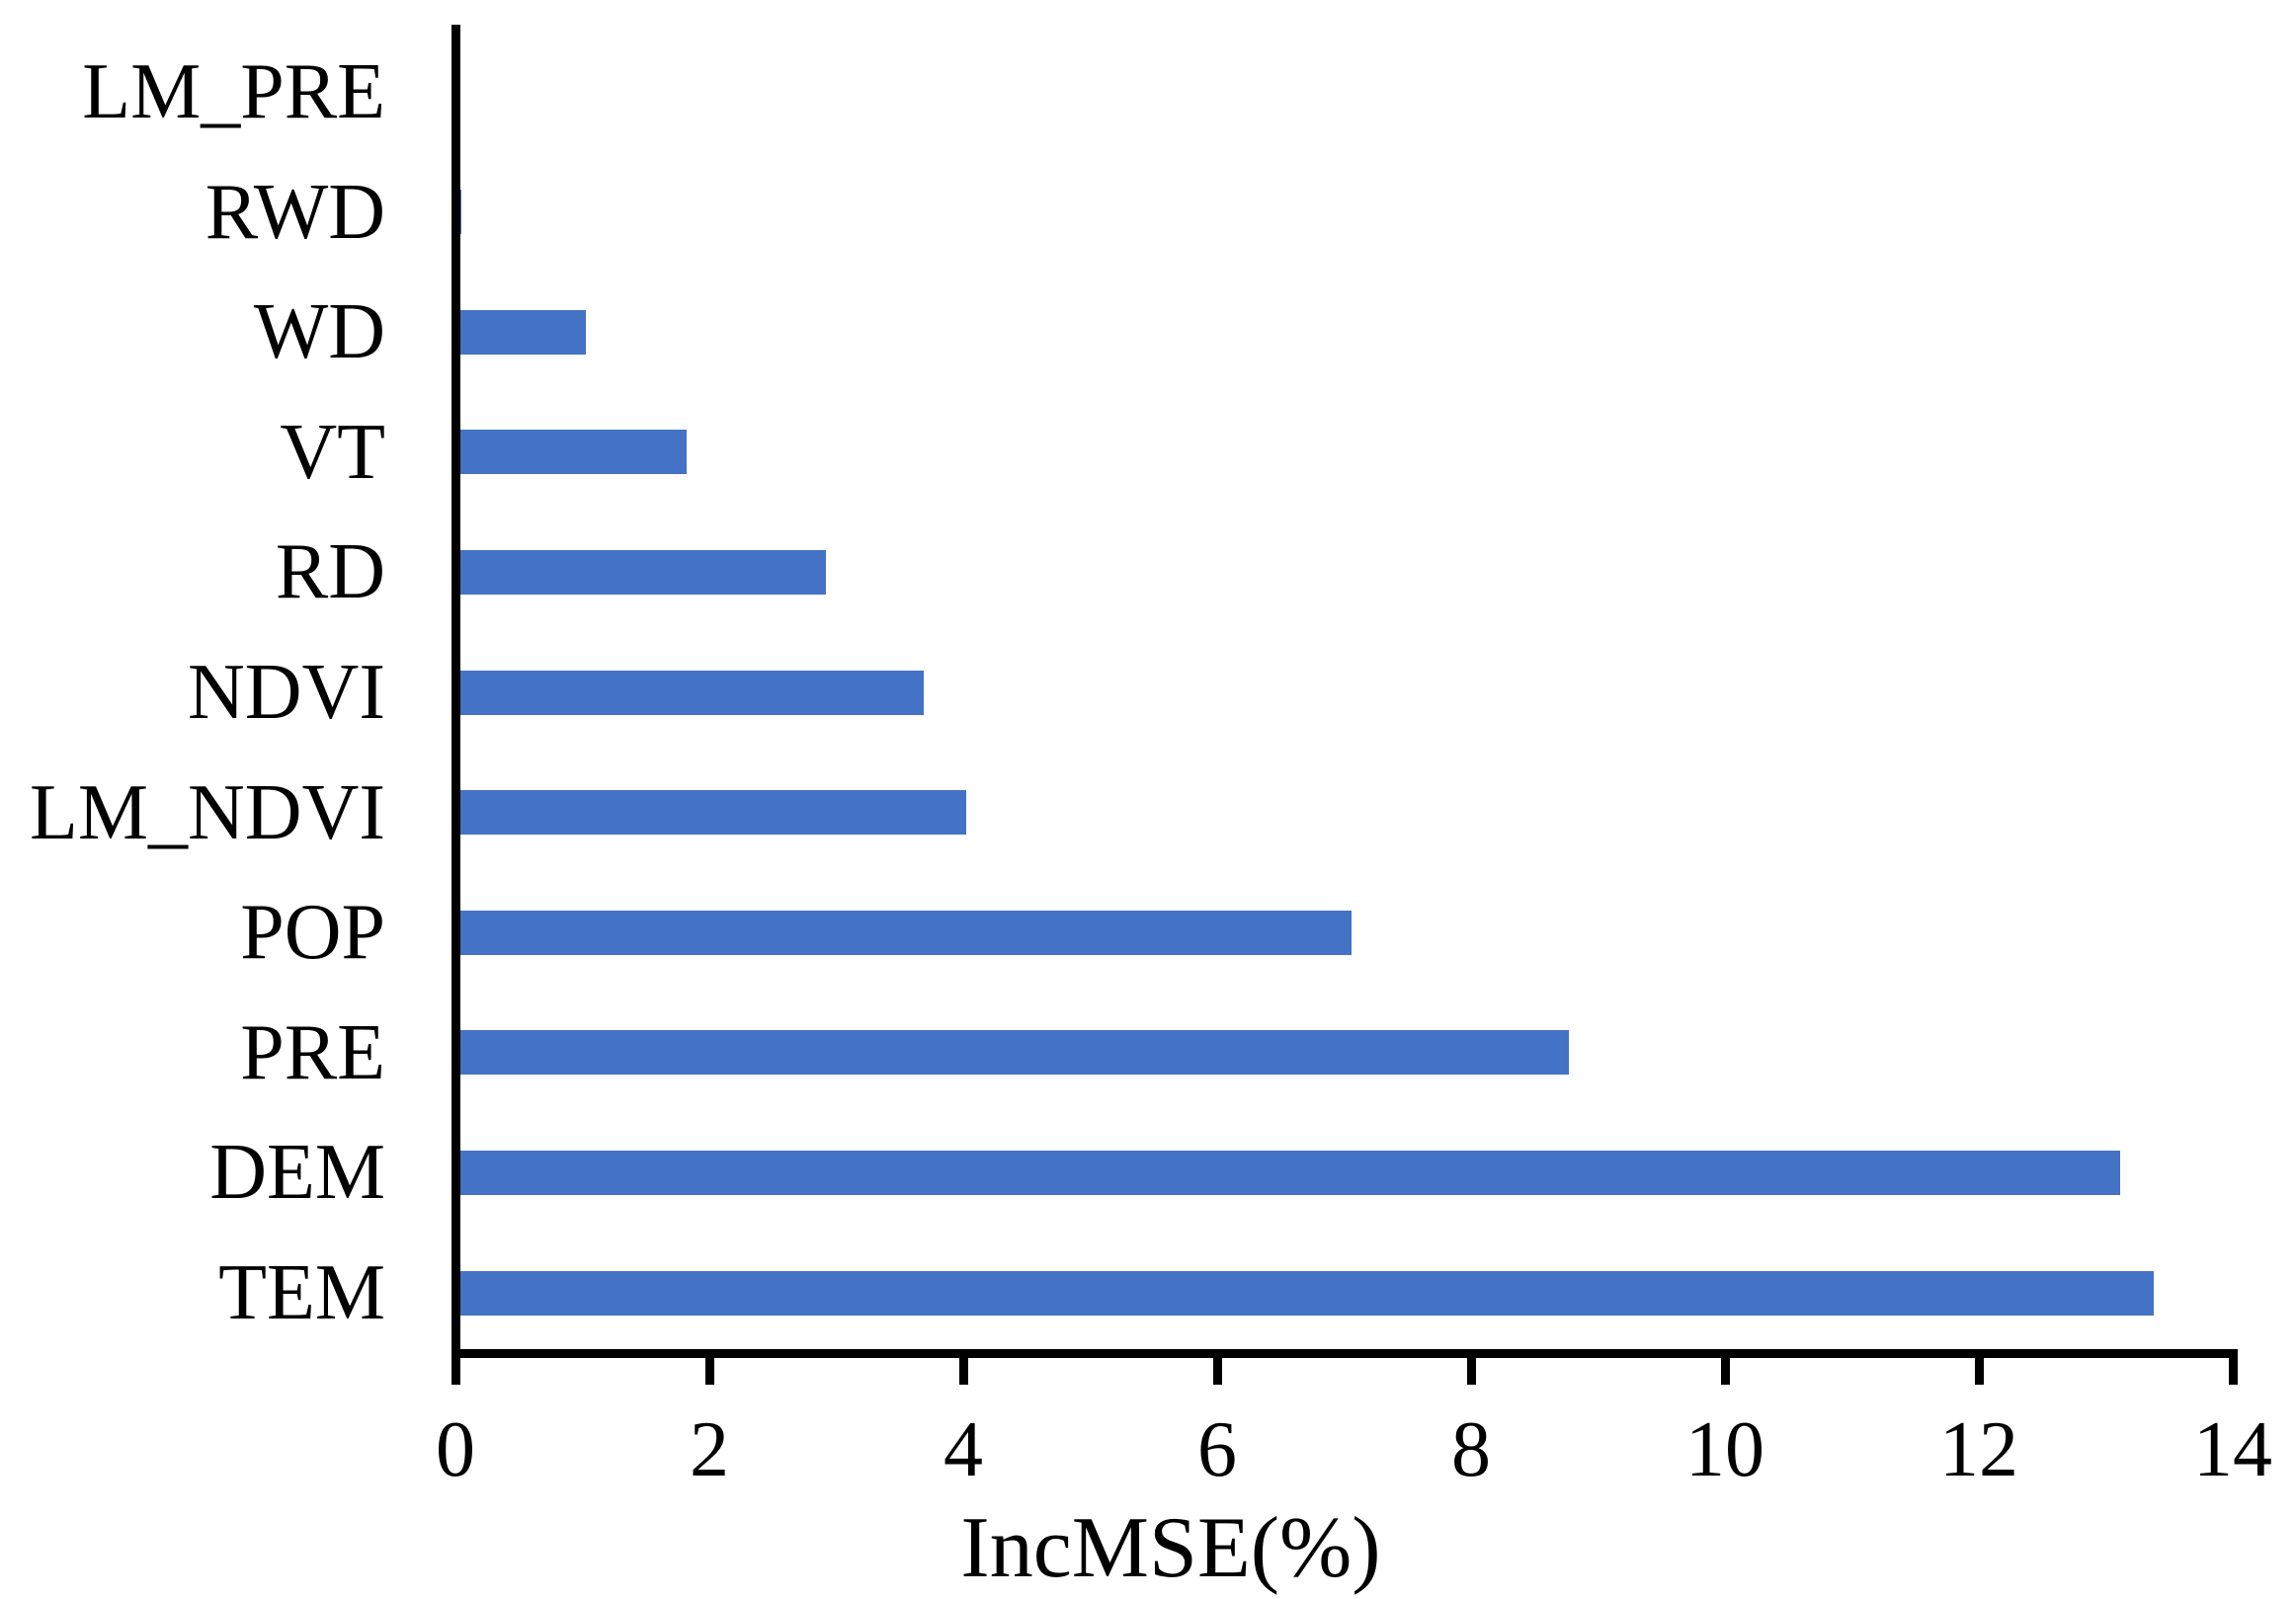 This screenshot has height=1599, width=2296. I want to click on bar-NDVI, so click(690, 692).